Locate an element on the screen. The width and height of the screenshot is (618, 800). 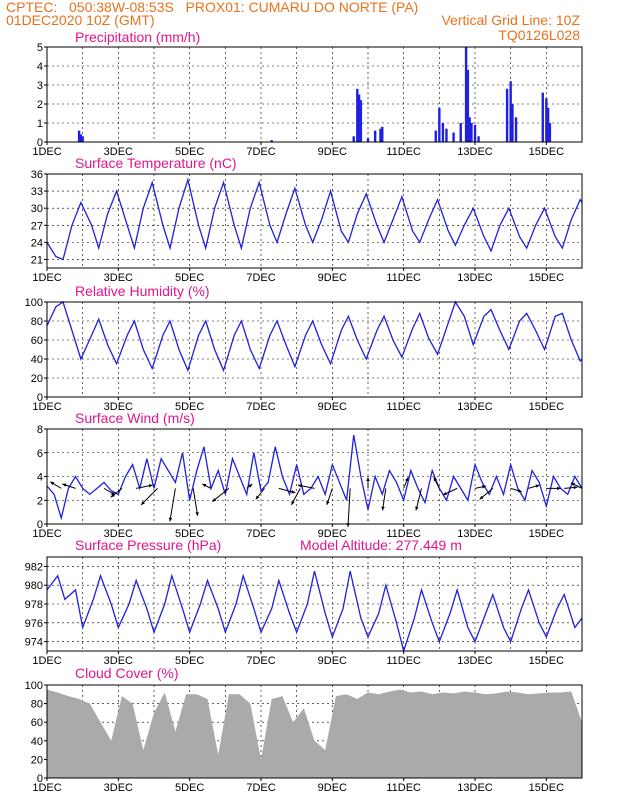
y-tick-label: 982 is located at coordinates (34, 567).